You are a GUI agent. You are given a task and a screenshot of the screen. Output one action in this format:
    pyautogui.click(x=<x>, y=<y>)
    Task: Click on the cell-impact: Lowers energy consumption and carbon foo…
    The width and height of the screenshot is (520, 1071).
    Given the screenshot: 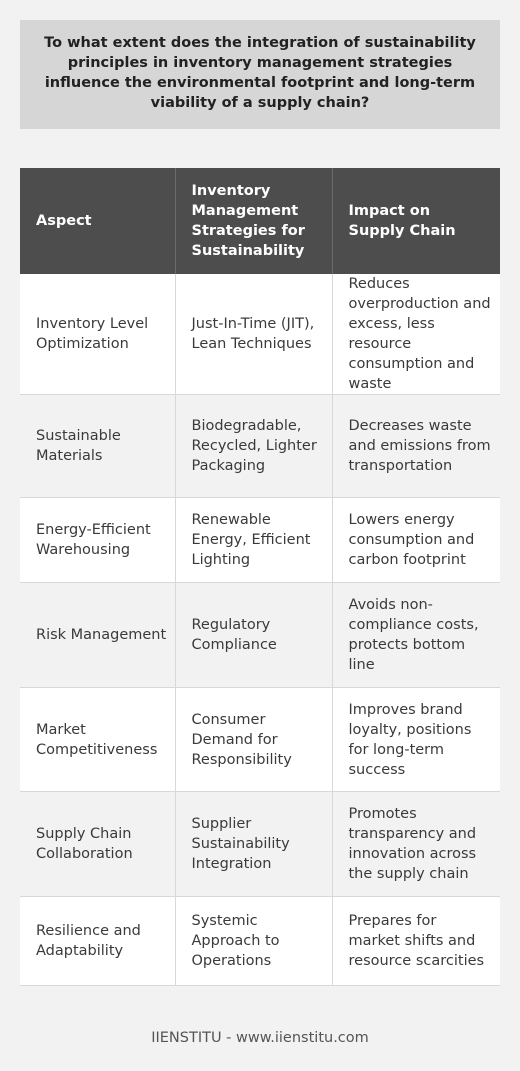 What is the action you would take?
    pyautogui.click(x=416, y=540)
    